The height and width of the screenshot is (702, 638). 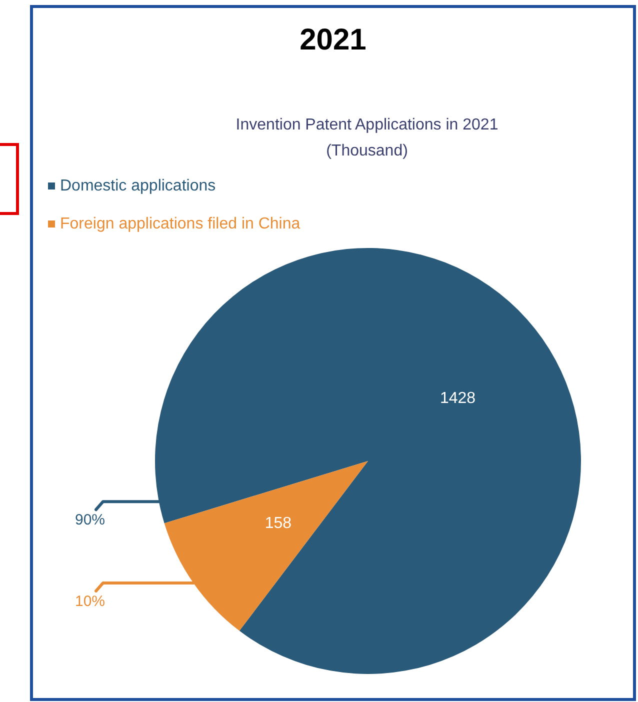 What do you see at coordinates (138, 186) in the screenshot?
I see `legend-label: Domestic applications` at bounding box center [138, 186].